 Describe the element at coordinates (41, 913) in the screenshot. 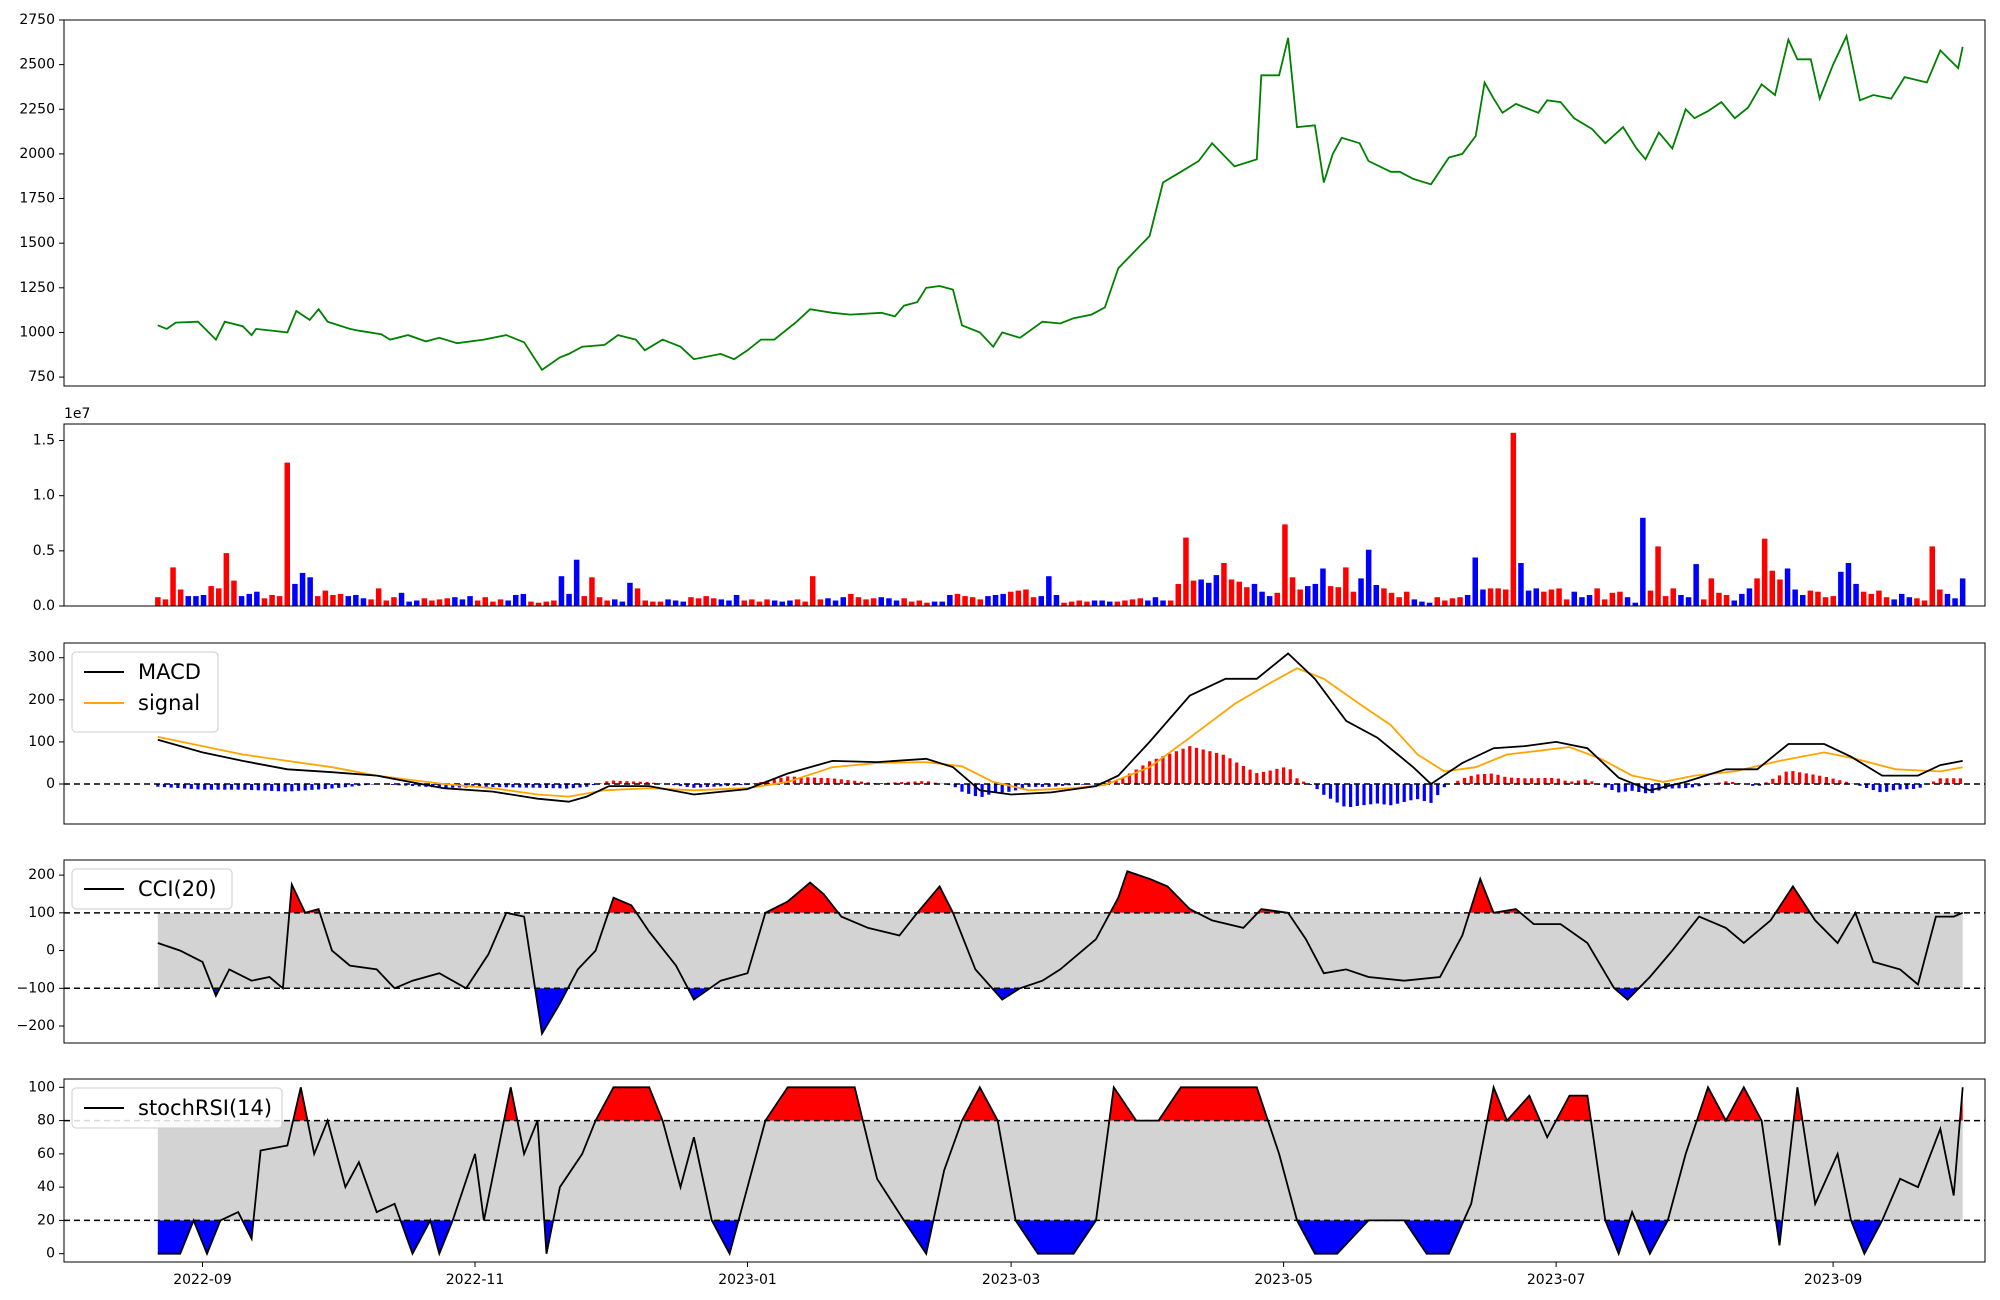

I see `y-tick-label: 100` at that location.